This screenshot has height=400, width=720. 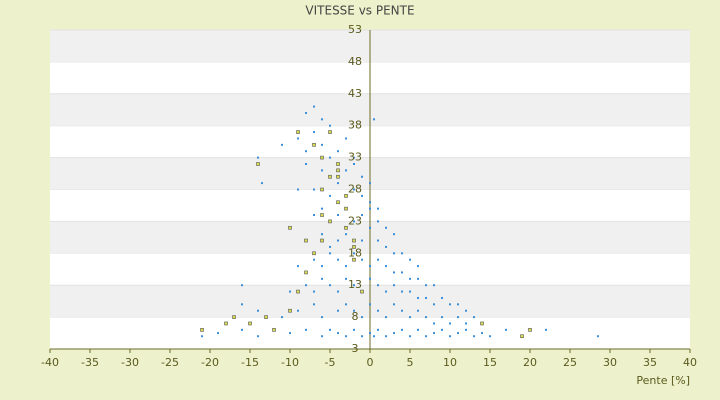 What do you see at coordinates (355, 316) in the screenshot?
I see `y-tick-label: 8` at bounding box center [355, 316].